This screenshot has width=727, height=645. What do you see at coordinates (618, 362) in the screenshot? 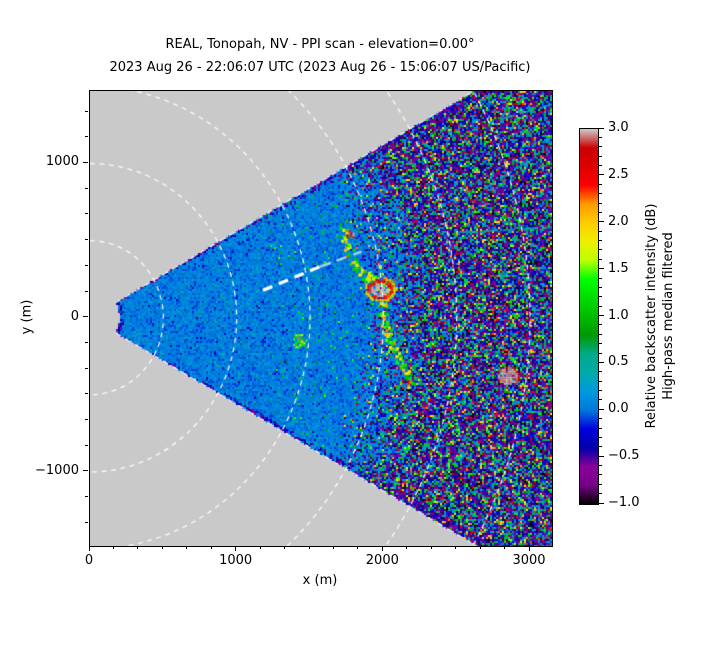
I see `colorbar-tick-label: 0.5` at bounding box center [618, 362].